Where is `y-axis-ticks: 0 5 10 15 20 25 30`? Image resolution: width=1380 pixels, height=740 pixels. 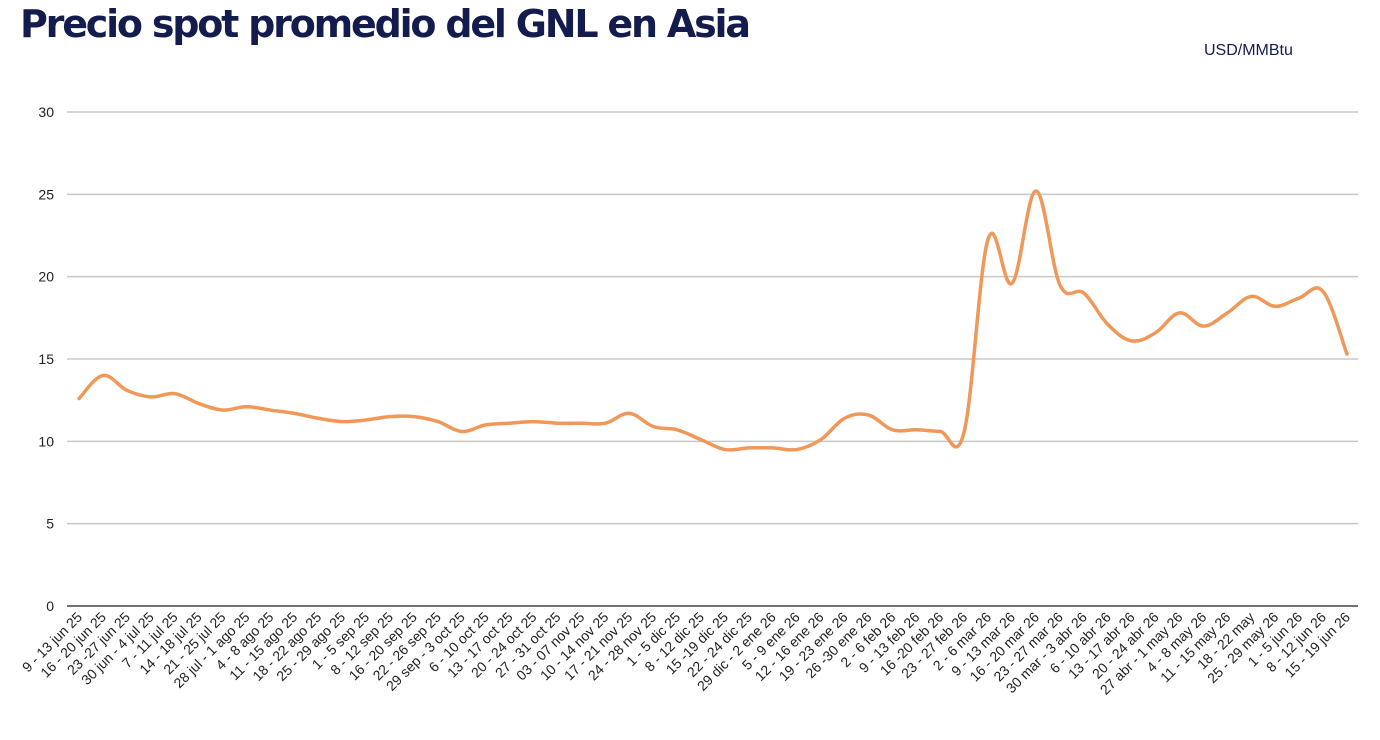
y-axis-ticks: 0 5 10 15 20 25 30 is located at coordinates (46, 359).